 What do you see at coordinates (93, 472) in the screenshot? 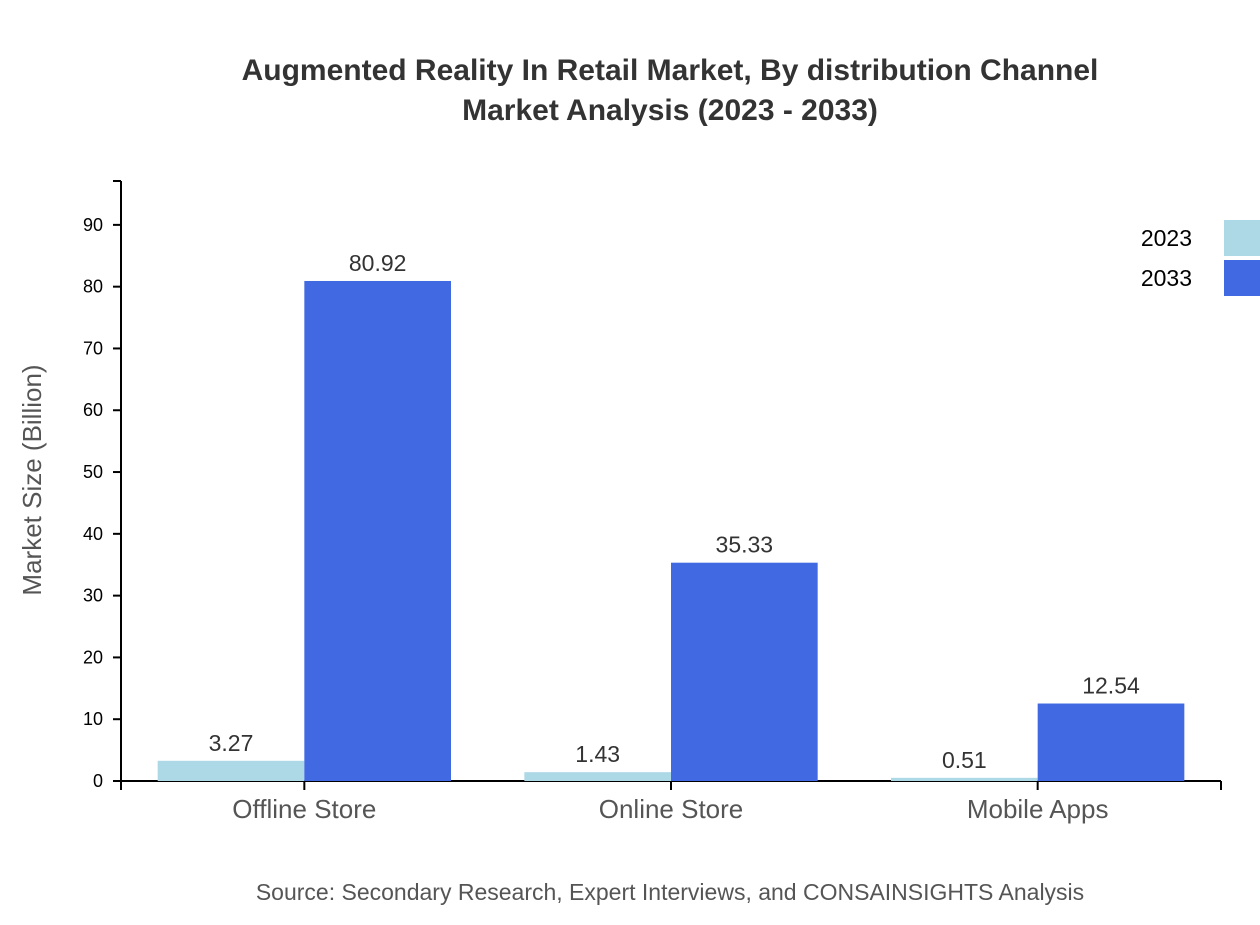
I see `y-tick-label: 50` at bounding box center [93, 472].